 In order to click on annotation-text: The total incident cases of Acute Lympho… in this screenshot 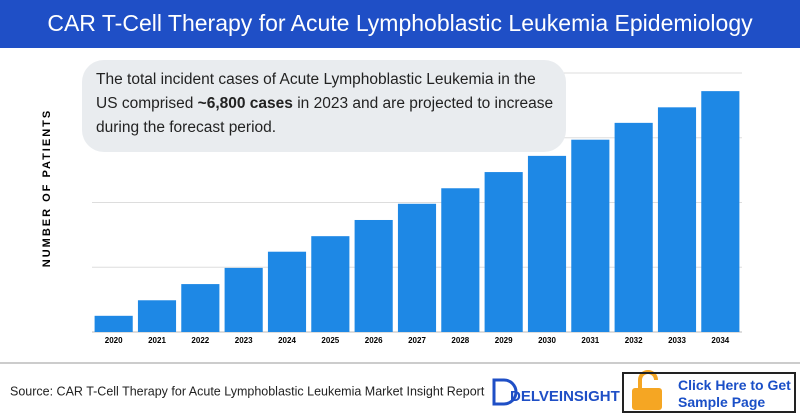, I will do `click(316, 91)`.